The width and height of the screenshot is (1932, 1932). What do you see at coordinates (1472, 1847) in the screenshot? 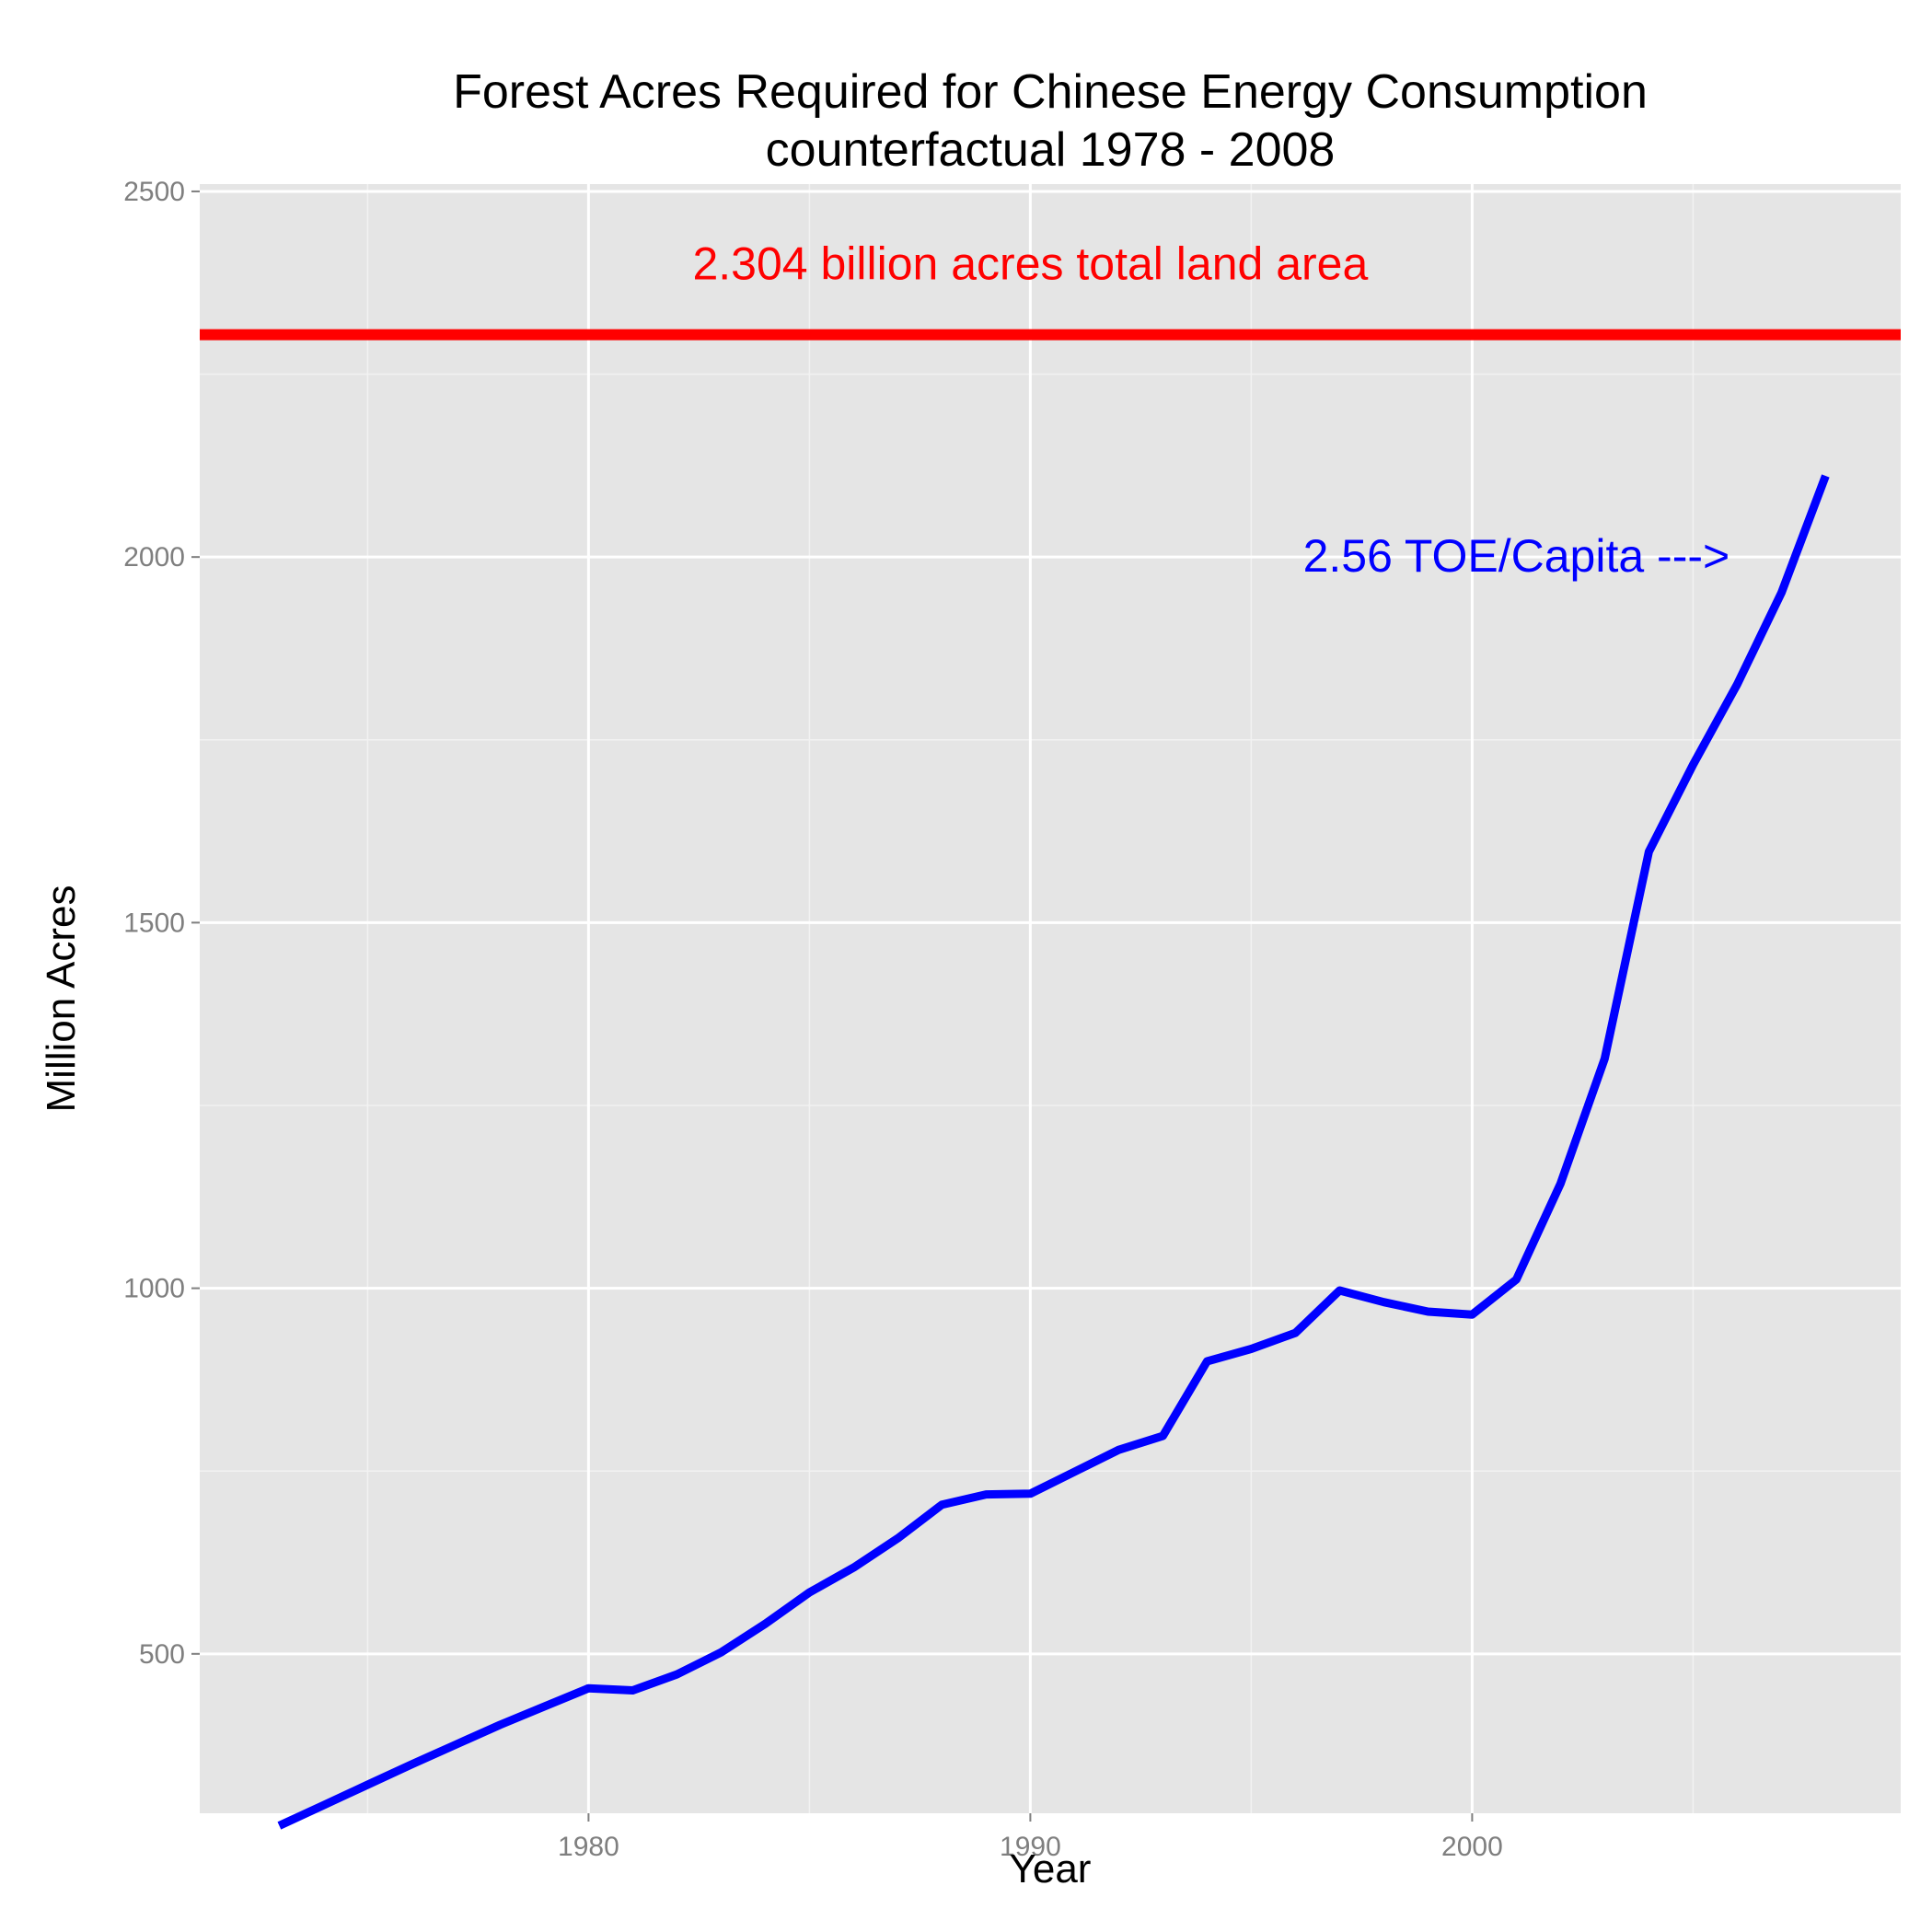
I see `x-tick-label: 2000` at bounding box center [1472, 1847].